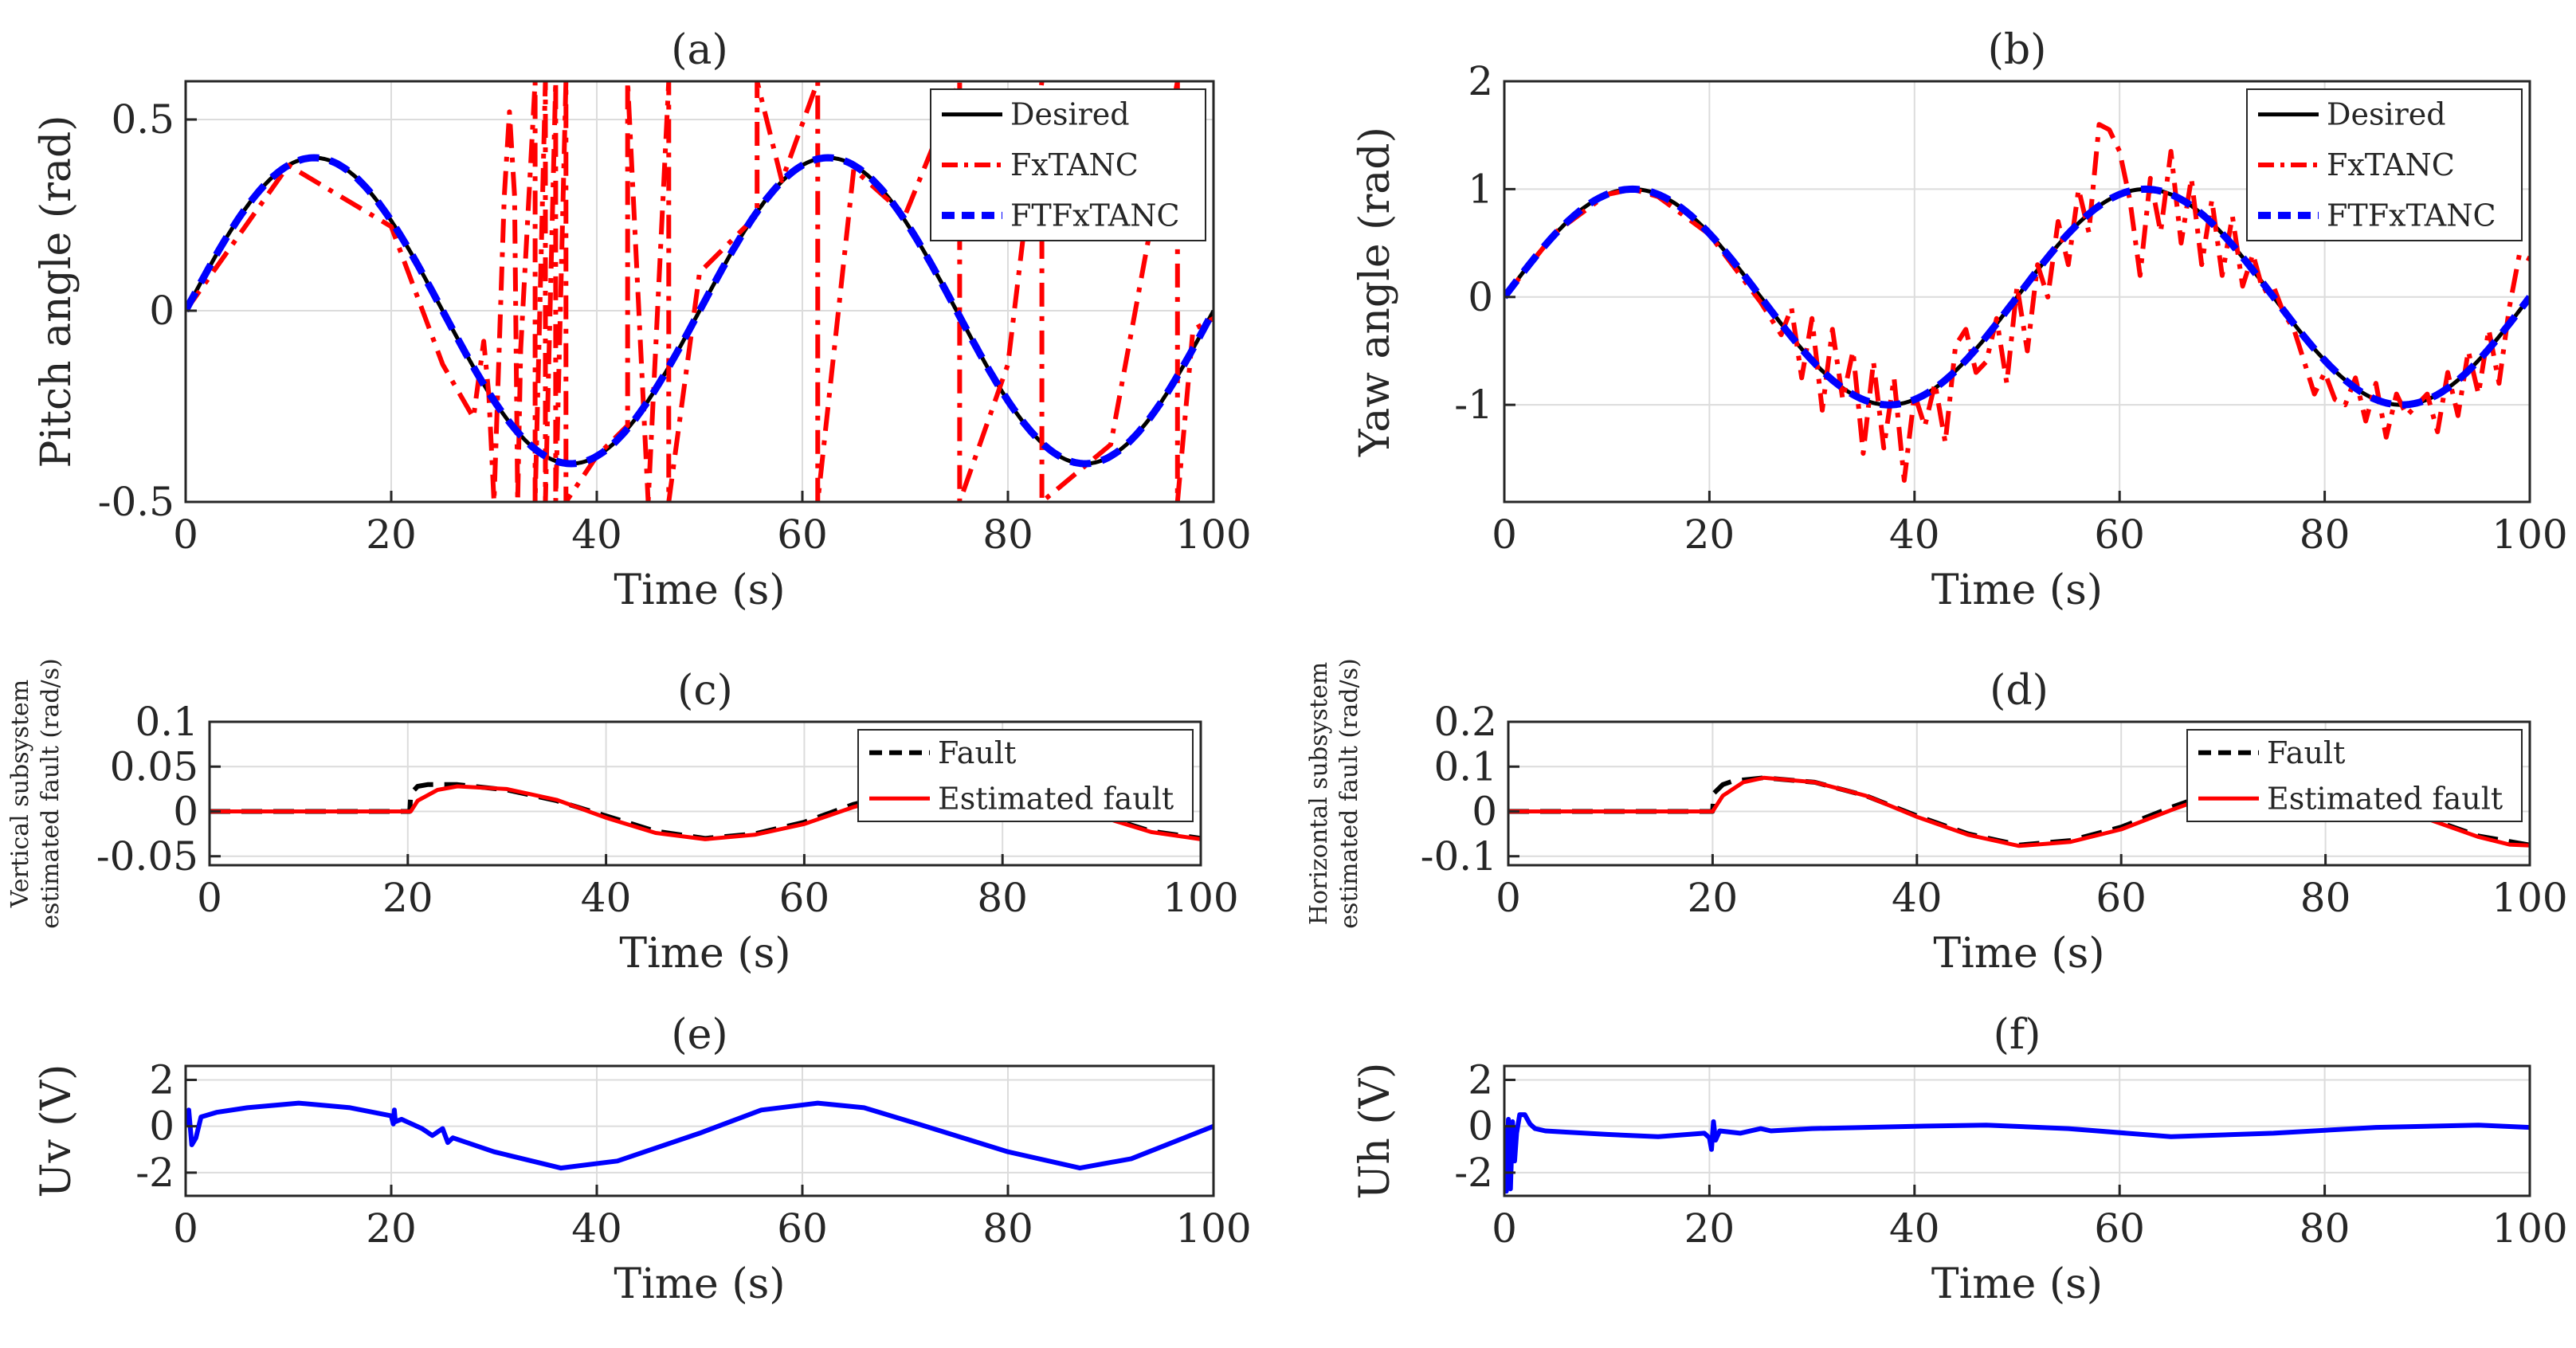 The image size is (2576, 1348). I want to click on plot-area, so click(2017, 1131).